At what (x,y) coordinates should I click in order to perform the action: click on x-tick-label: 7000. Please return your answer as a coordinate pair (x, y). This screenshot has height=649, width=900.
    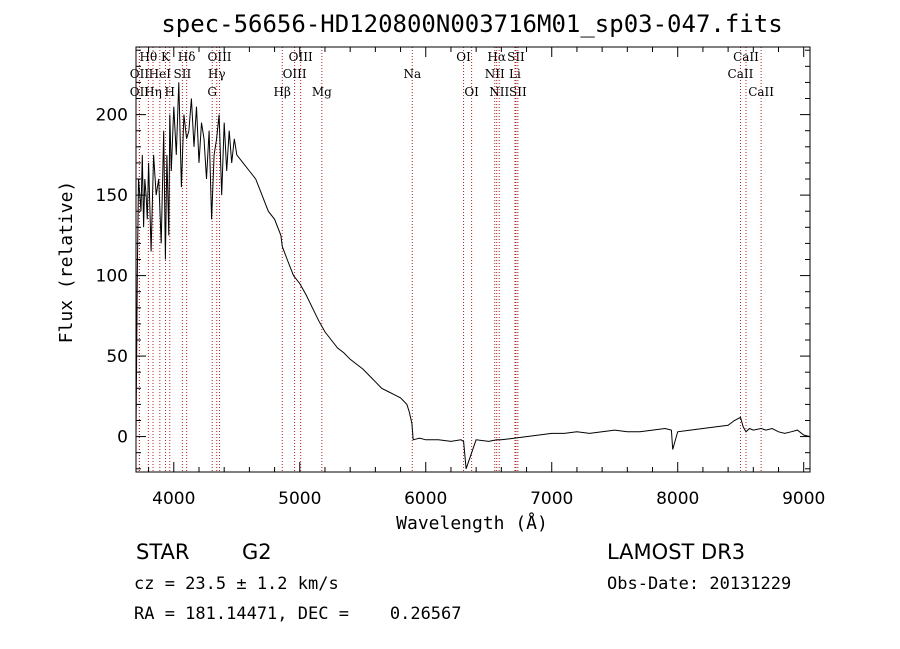
    Looking at the image, I should click on (551, 499).